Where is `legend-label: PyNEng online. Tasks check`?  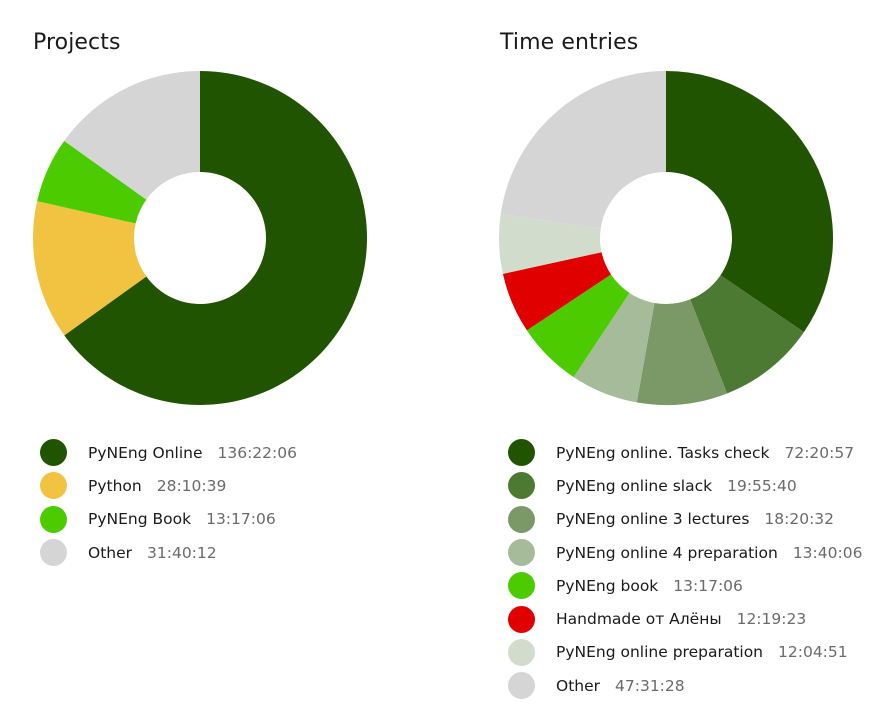
legend-label: PyNEng online. Tasks check is located at coordinates (663, 452).